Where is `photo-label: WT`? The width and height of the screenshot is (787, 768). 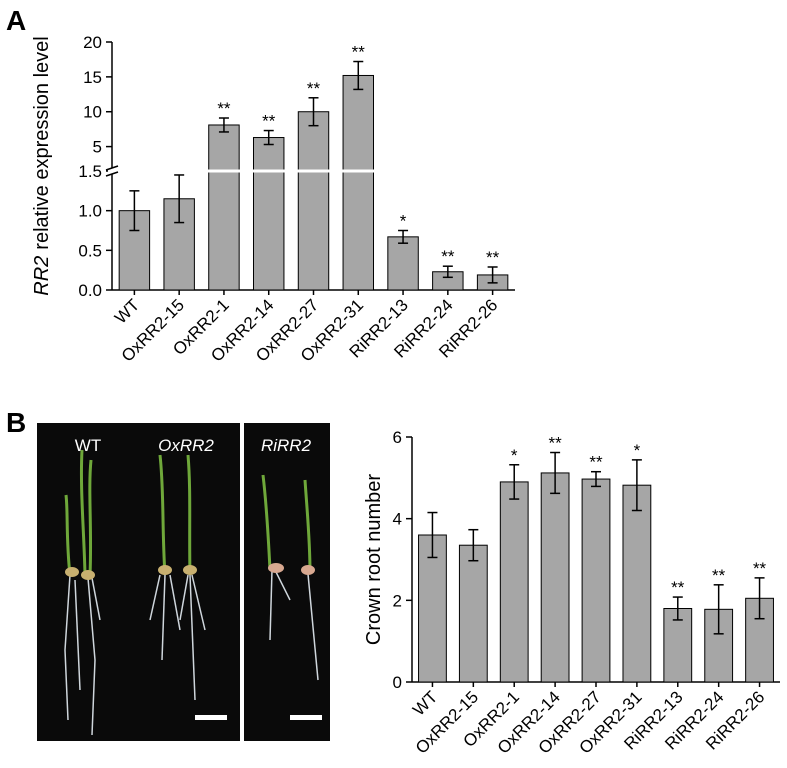
photo-label: WT is located at coordinates (88, 445).